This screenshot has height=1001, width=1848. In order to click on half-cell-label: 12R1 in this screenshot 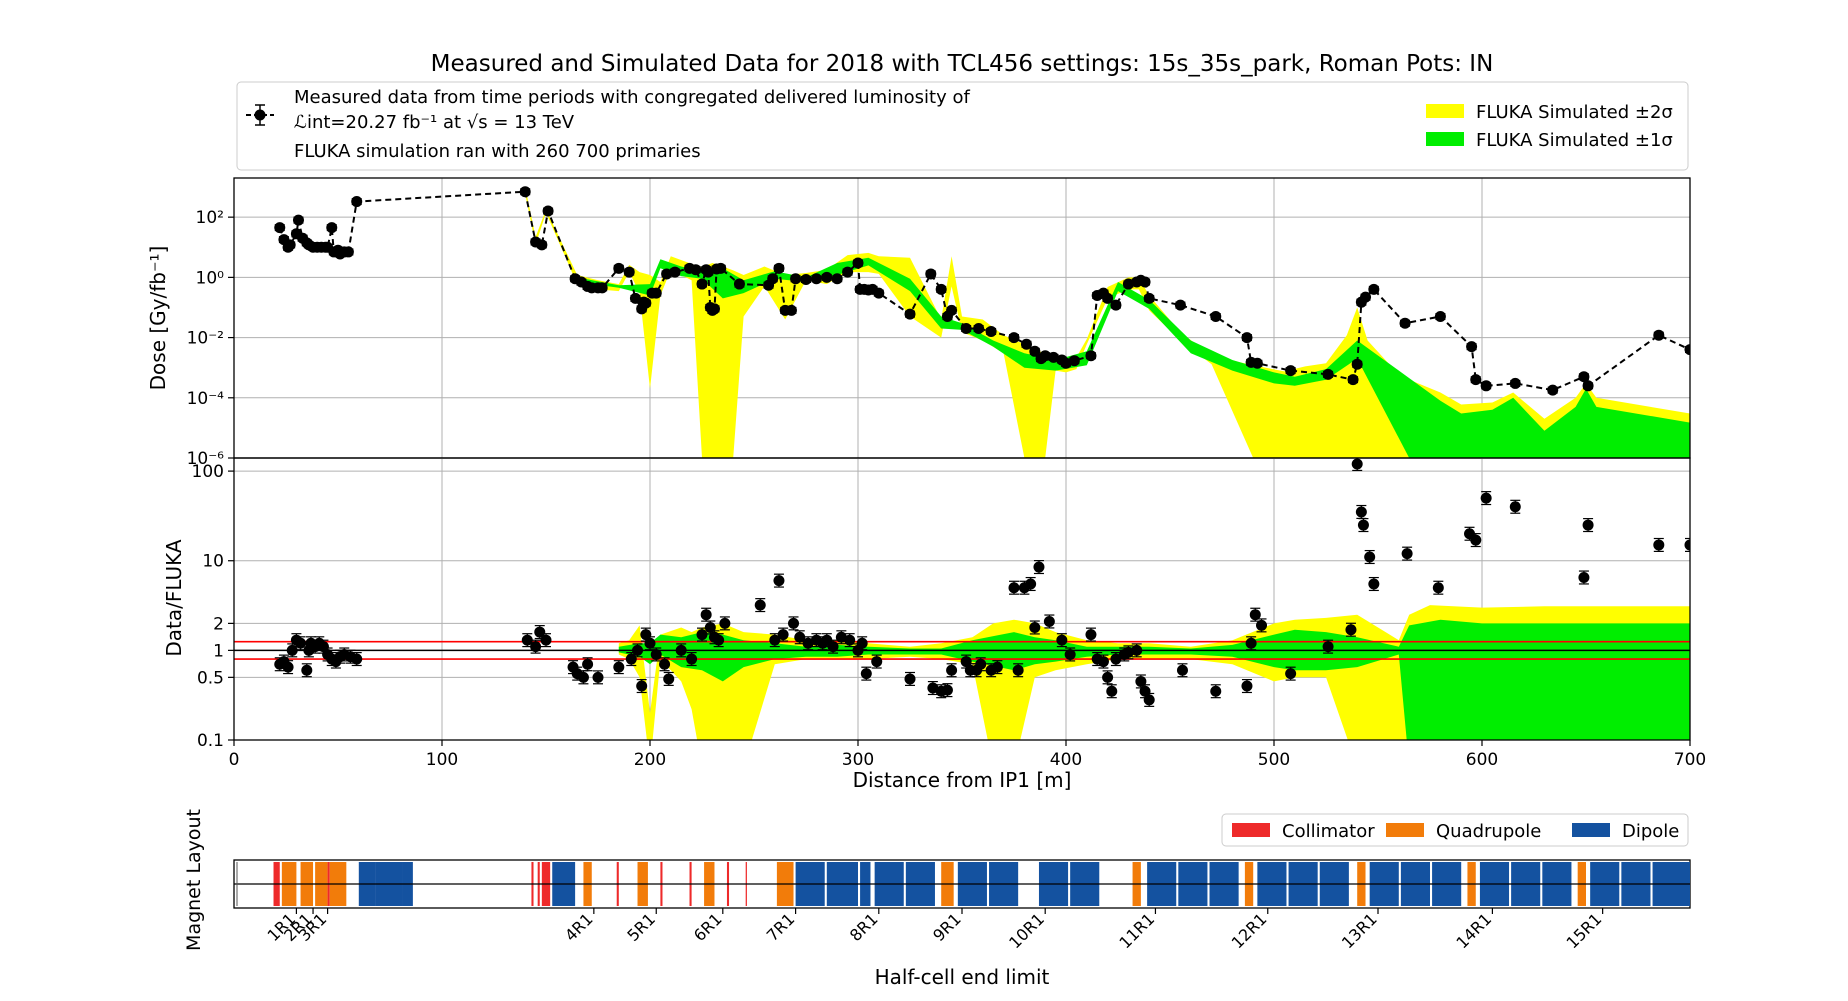, I will do `click(1249, 930)`.